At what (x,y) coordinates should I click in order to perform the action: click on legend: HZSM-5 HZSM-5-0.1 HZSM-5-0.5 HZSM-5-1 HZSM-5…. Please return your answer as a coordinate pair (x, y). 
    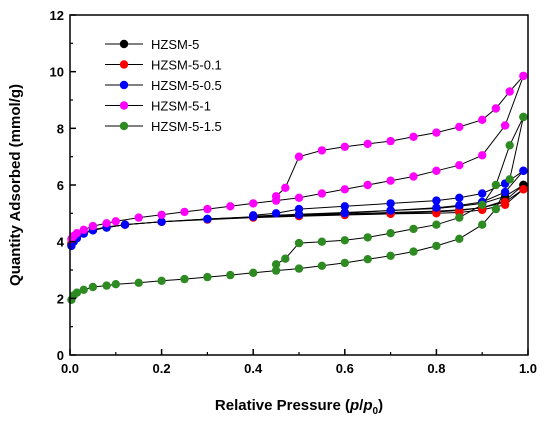
    Looking at the image, I should click on (163, 85).